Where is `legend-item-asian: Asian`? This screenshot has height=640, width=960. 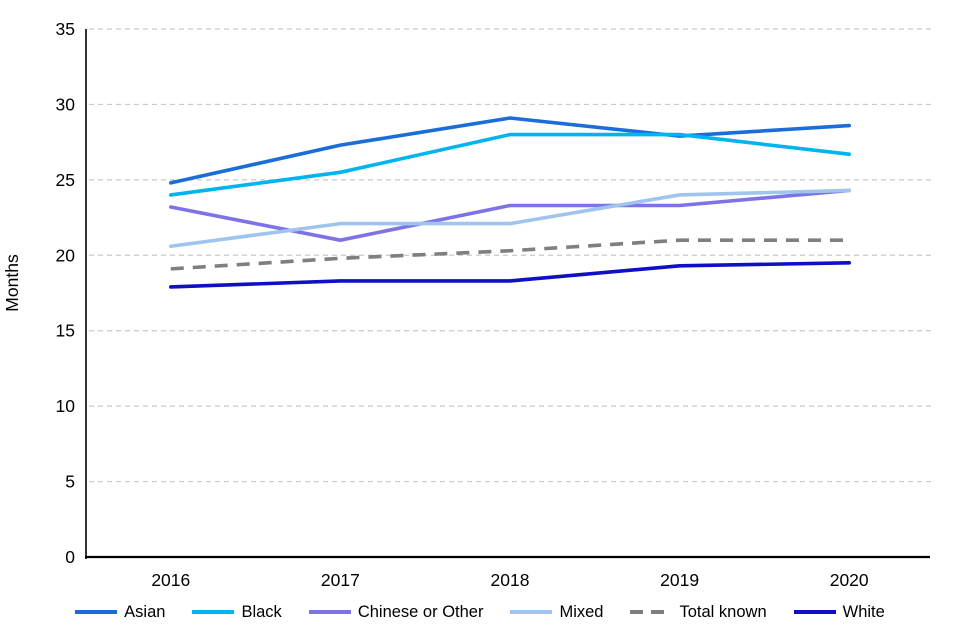
legend-item-asian: Asian is located at coordinates (120, 612).